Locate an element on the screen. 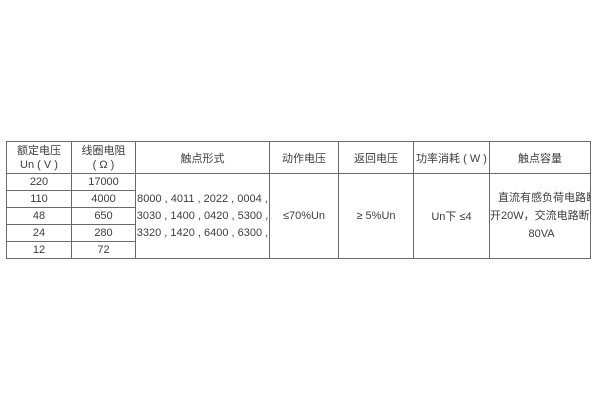 The height and width of the screenshot is (400, 600). cell-un-voltage: 48 is located at coordinates (39, 216).